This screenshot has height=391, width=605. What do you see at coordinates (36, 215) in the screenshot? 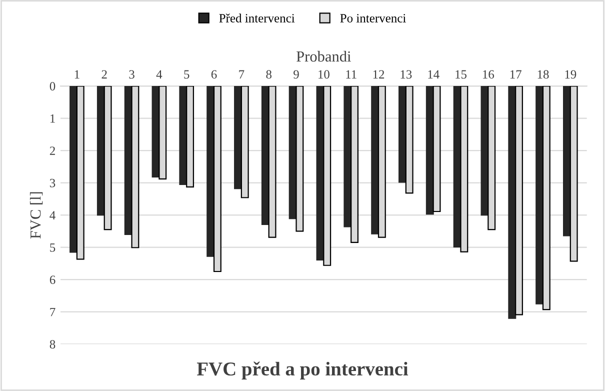
I see `y-axis-title: FVC [l]` at bounding box center [36, 215].